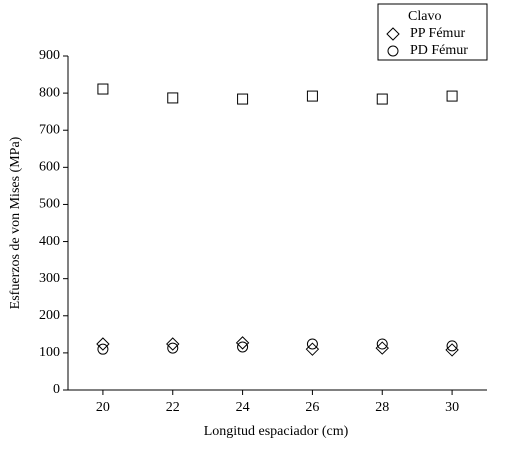 The height and width of the screenshot is (450, 505). What do you see at coordinates (243, 407) in the screenshot?
I see `x-tick-label: 24` at bounding box center [243, 407].